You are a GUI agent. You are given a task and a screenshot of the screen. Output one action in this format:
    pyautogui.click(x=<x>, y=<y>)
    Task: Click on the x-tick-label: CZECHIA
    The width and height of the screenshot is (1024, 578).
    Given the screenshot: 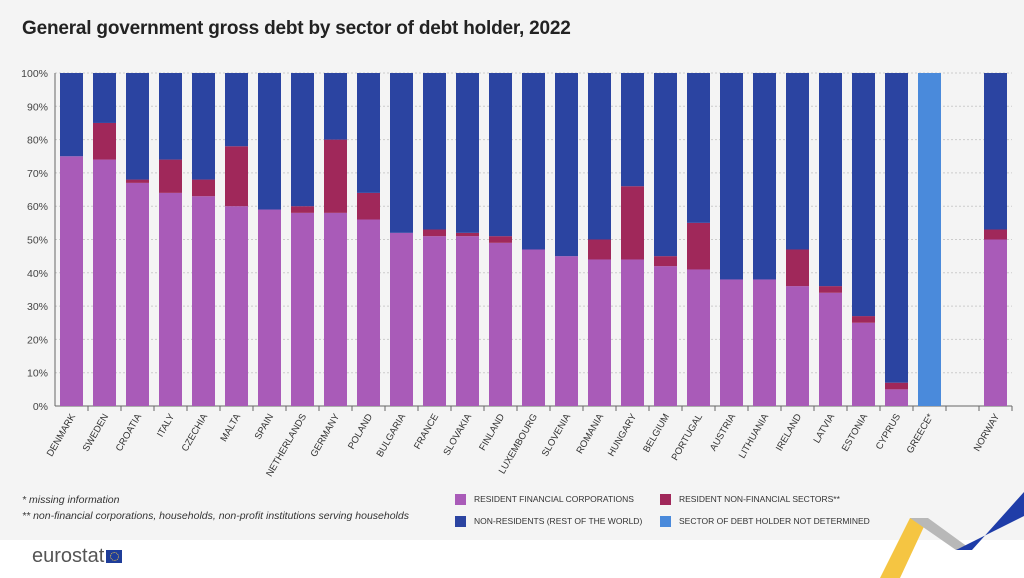 What is the action you would take?
    pyautogui.click(x=195, y=432)
    